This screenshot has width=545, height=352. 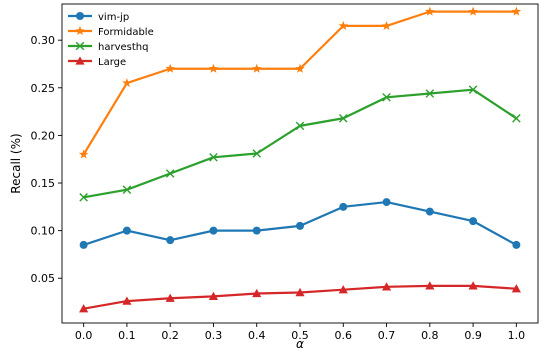 What do you see at coordinates (126, 32) in the screenshot?
I see `legend-label: Formidable` at bounding box center [126, 32].